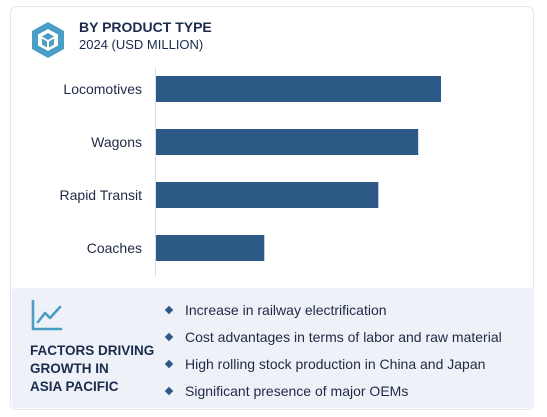 This screenshot has width=547, height=417. What do you see at coordinates (47, 315) in the screenshot?
I see `trend-line-icon` at bounding box center [47, 315].